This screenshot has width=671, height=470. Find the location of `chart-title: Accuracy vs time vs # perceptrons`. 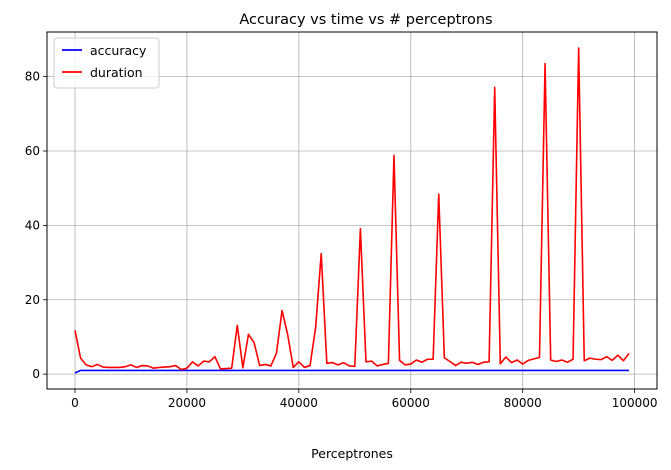

chart-title: Accuracy vs time vs # perceptrons is located at coordinates (365, 20).